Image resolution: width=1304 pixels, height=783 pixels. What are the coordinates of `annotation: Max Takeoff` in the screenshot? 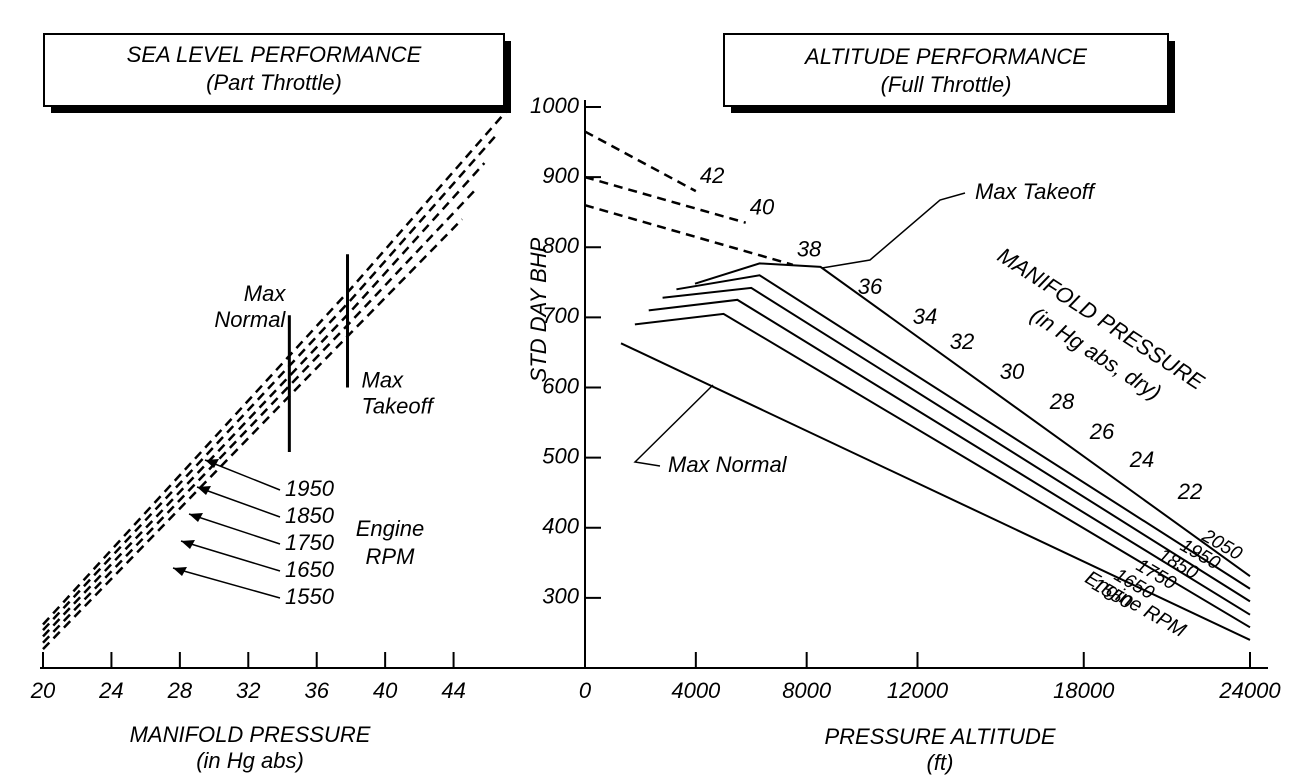 It's located at (1036, 191).